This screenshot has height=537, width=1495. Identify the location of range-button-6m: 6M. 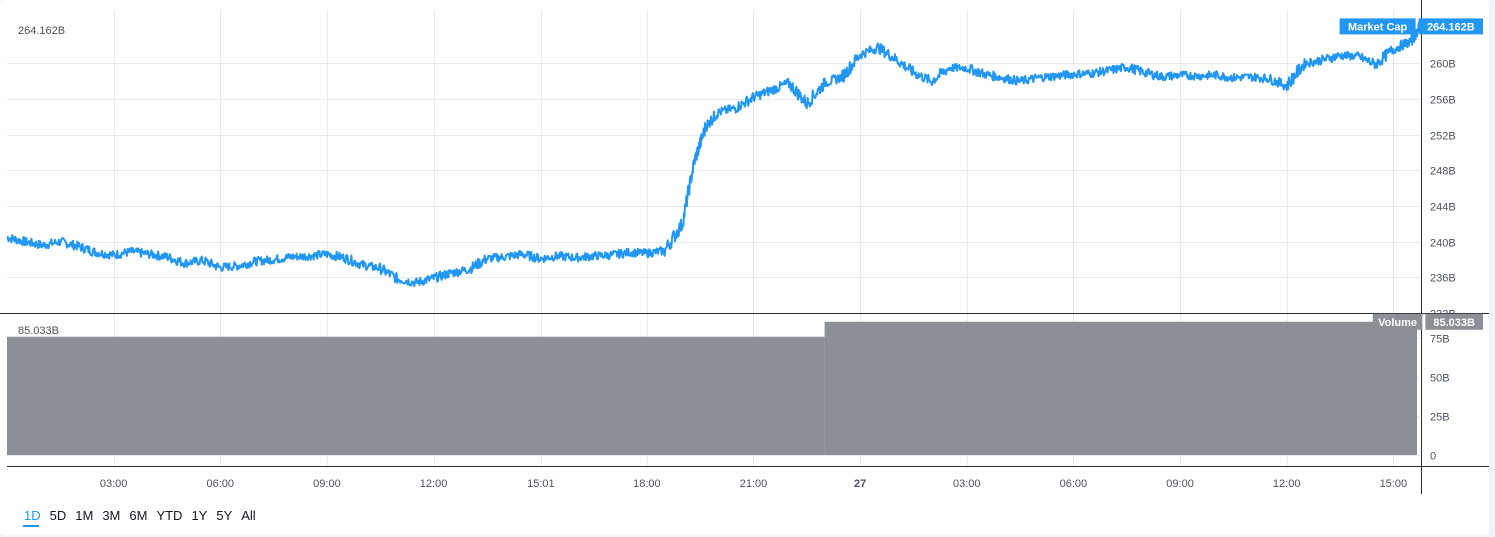
(138, 515).